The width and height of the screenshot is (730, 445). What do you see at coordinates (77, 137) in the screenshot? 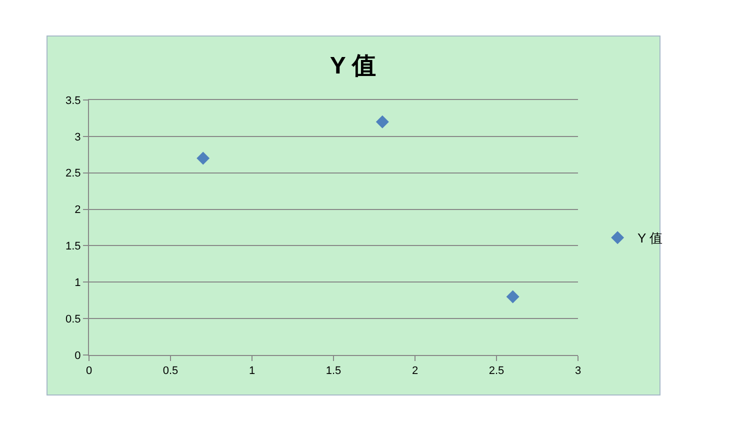
I see `y-tick-label: 3` at bounding box center [77, 137].